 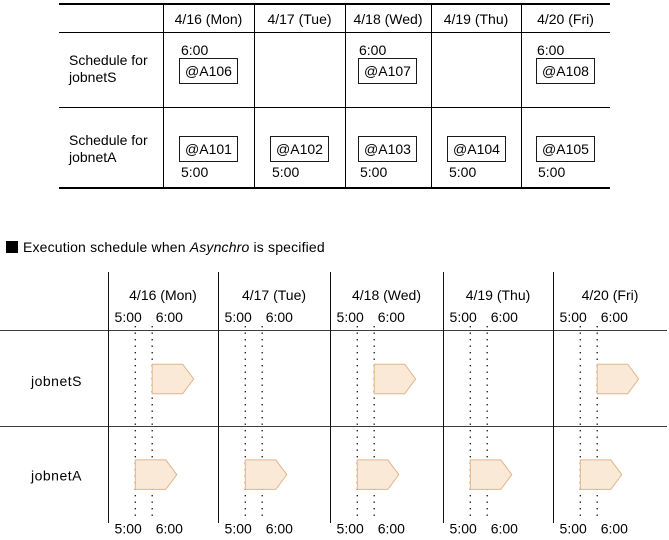 I want to click on svg-text: jobnetA, so click(x=56, y=476).